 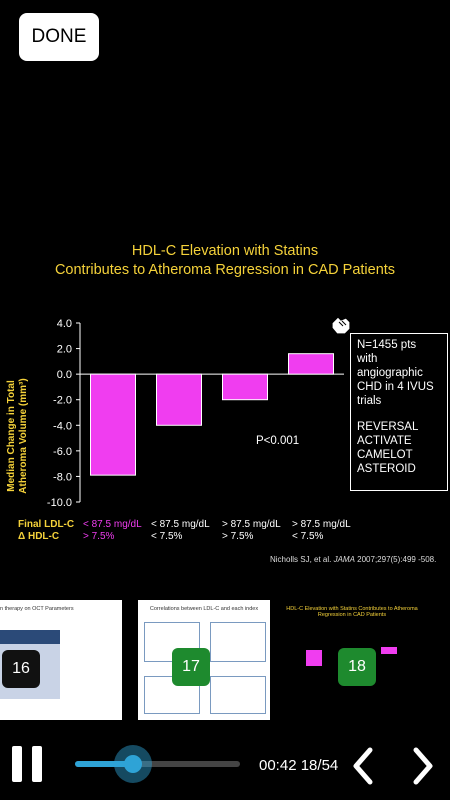 What do you see at coordinates (59, 503) in the screenshot?
I see `y-tick-label: -10.0` at bounding box center [59, 503].